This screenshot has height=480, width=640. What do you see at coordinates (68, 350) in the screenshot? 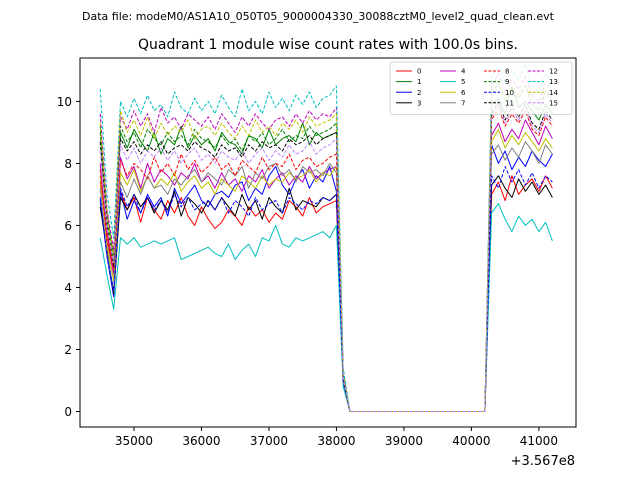
I see `y-tick-label: 2` at bounding box center [68, 350].